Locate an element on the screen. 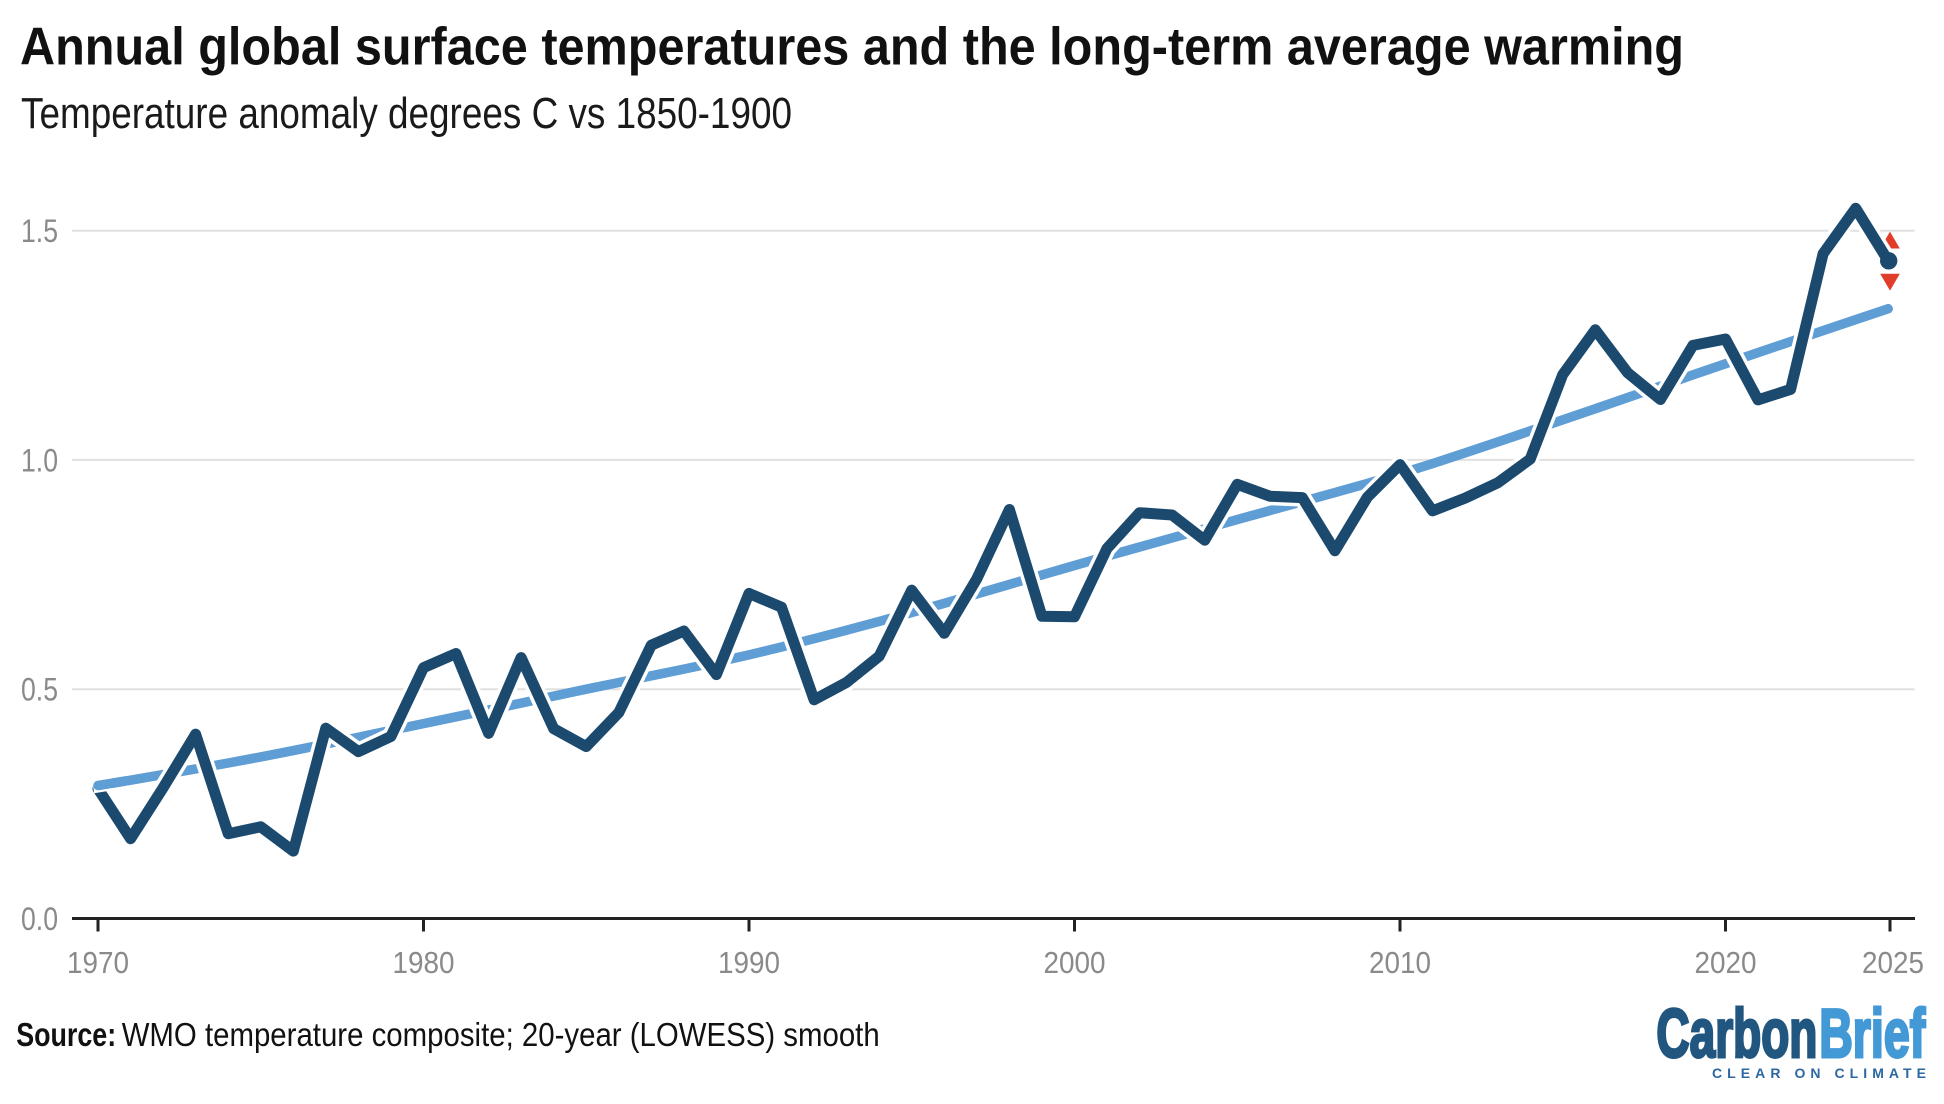 Image resolution: width=1944 pixels, height=1104 pixels. svg-text: Source: is located at coordinates (66, 1034).